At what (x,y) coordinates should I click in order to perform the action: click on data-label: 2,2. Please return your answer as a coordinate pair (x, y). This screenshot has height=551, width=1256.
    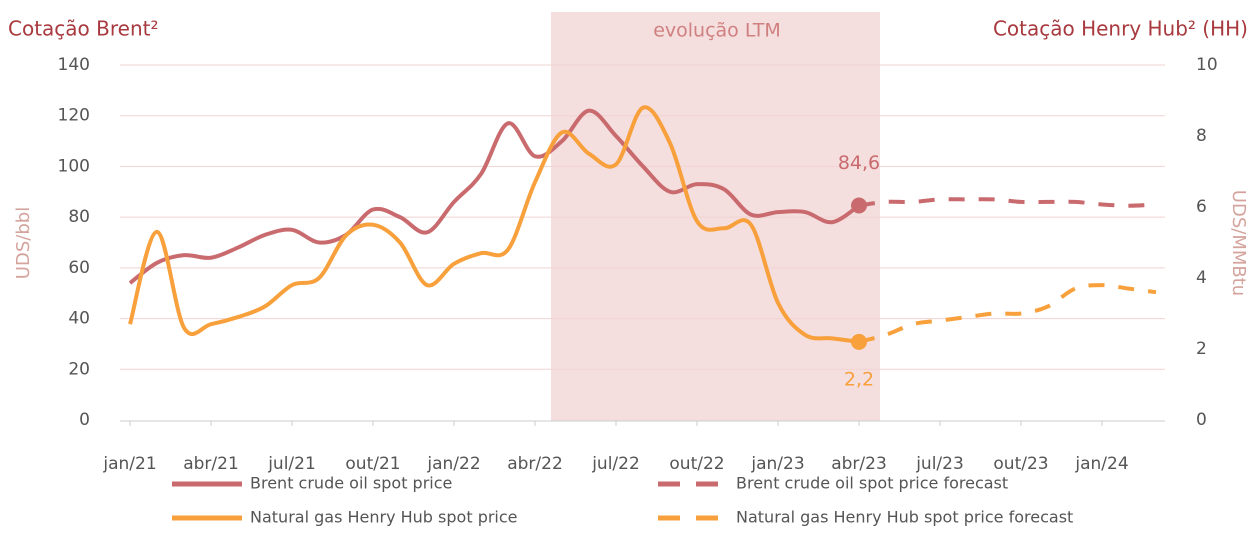
    Looking at the image, I should click on (859, 379).